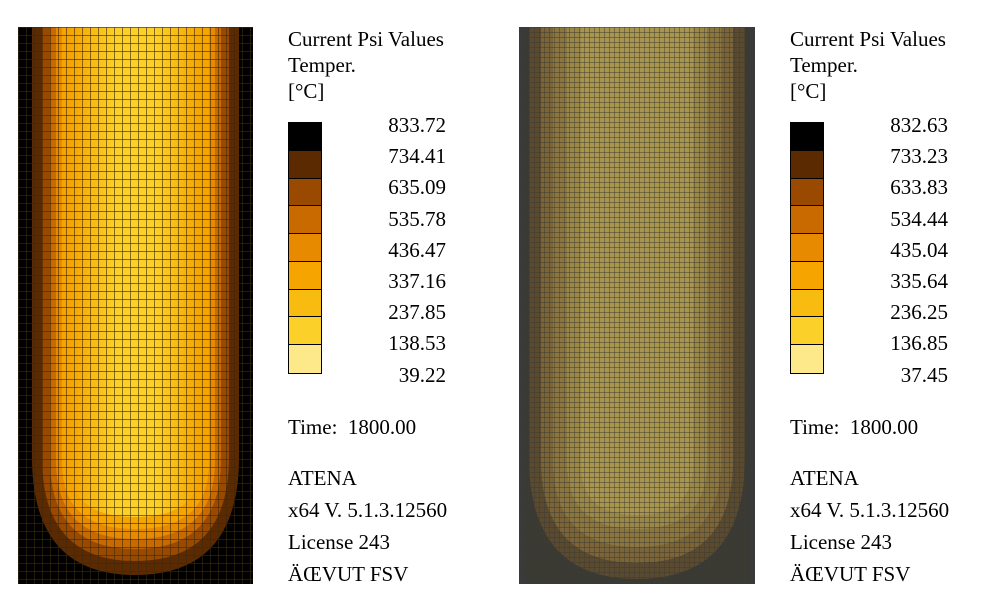  What do you see at coordinates (919, 312) in the screenshot?
I see `scale-value: 236.25` at bounding box center [919, 312].